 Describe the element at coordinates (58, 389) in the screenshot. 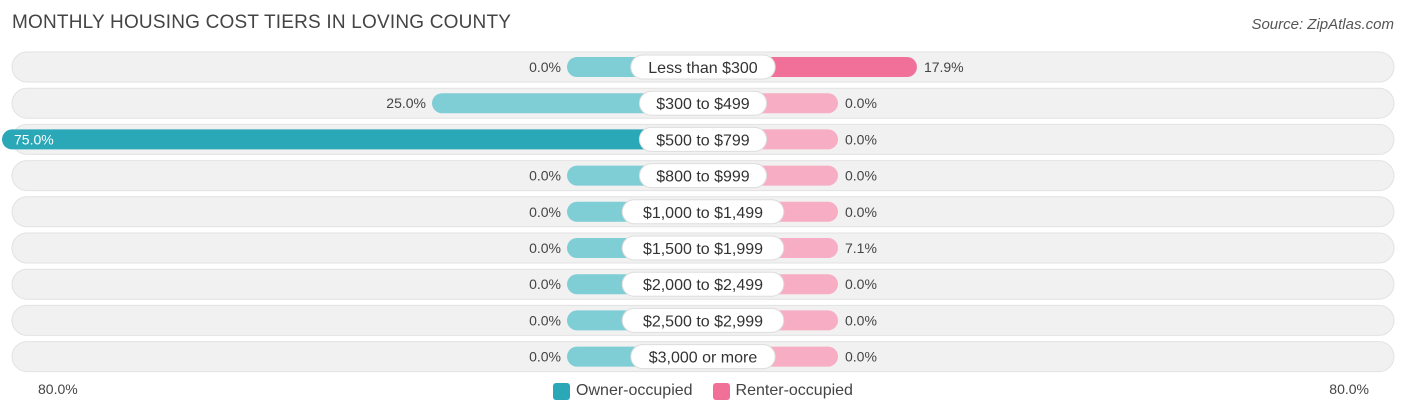

I see `axis-left-label: 80.0%` at that location.